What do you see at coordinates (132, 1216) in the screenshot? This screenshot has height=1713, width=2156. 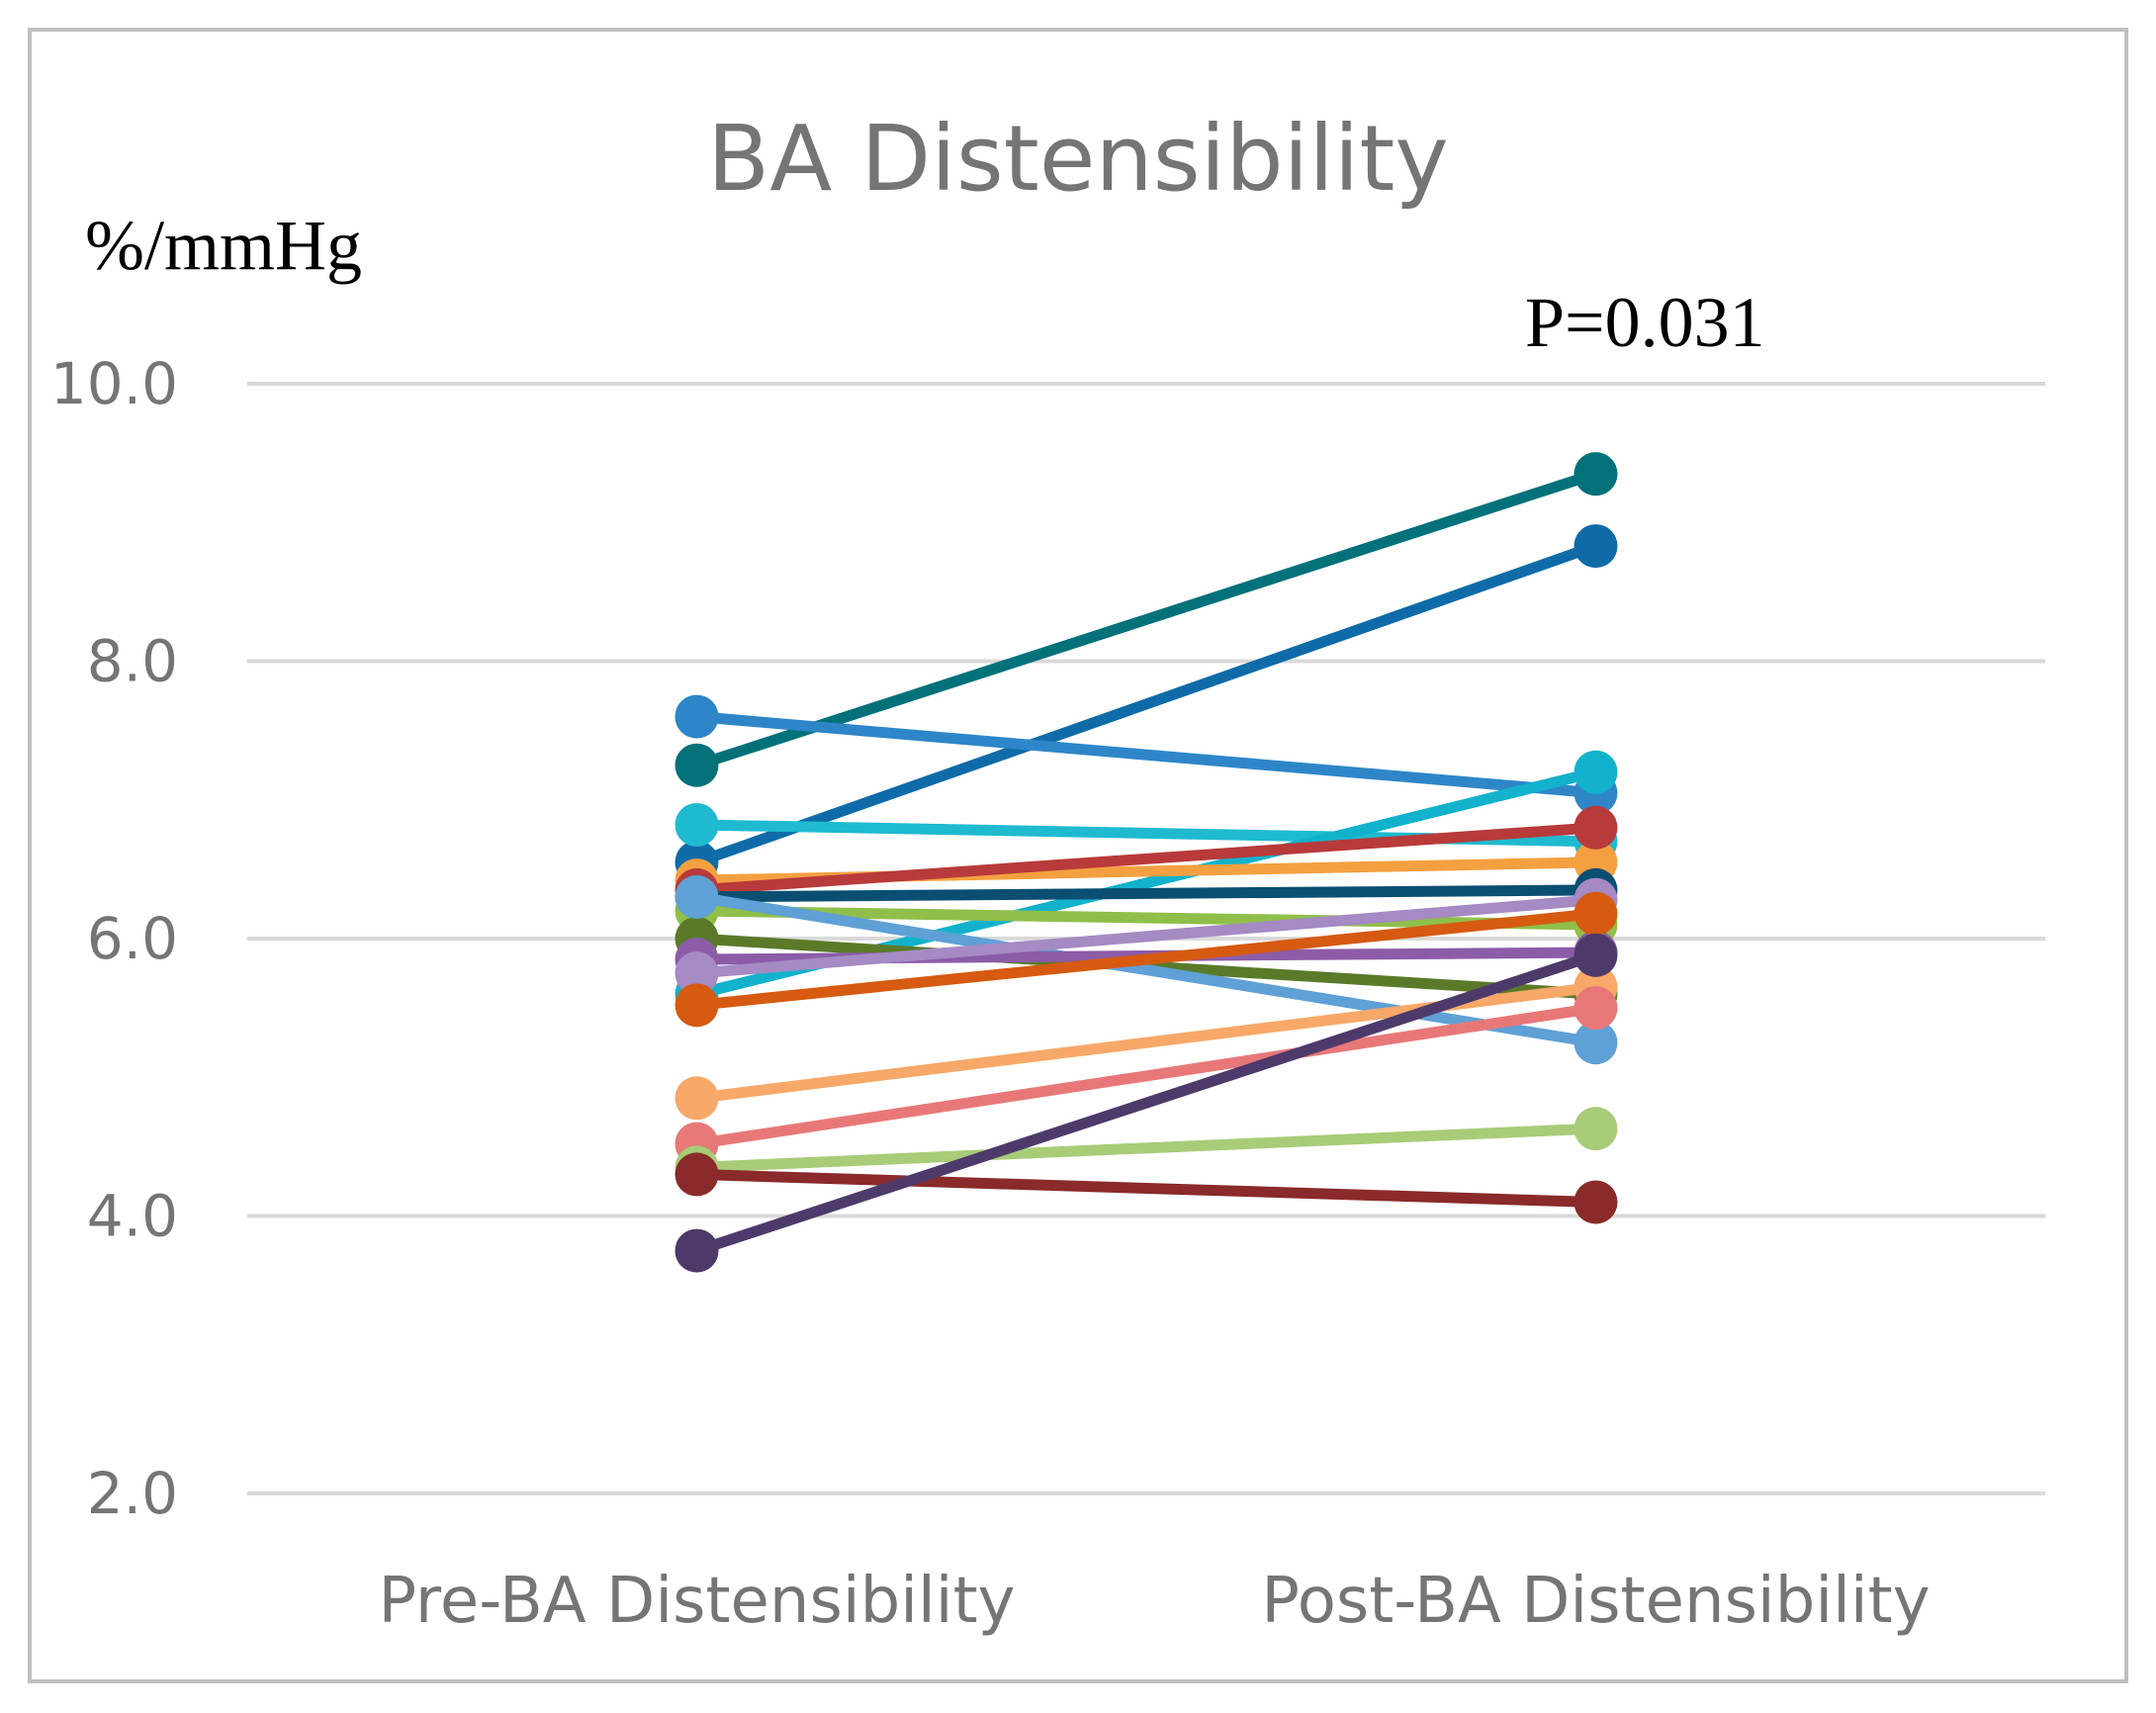 I see `y-tick-label: 4.0` at bounding box center [132, 1216].